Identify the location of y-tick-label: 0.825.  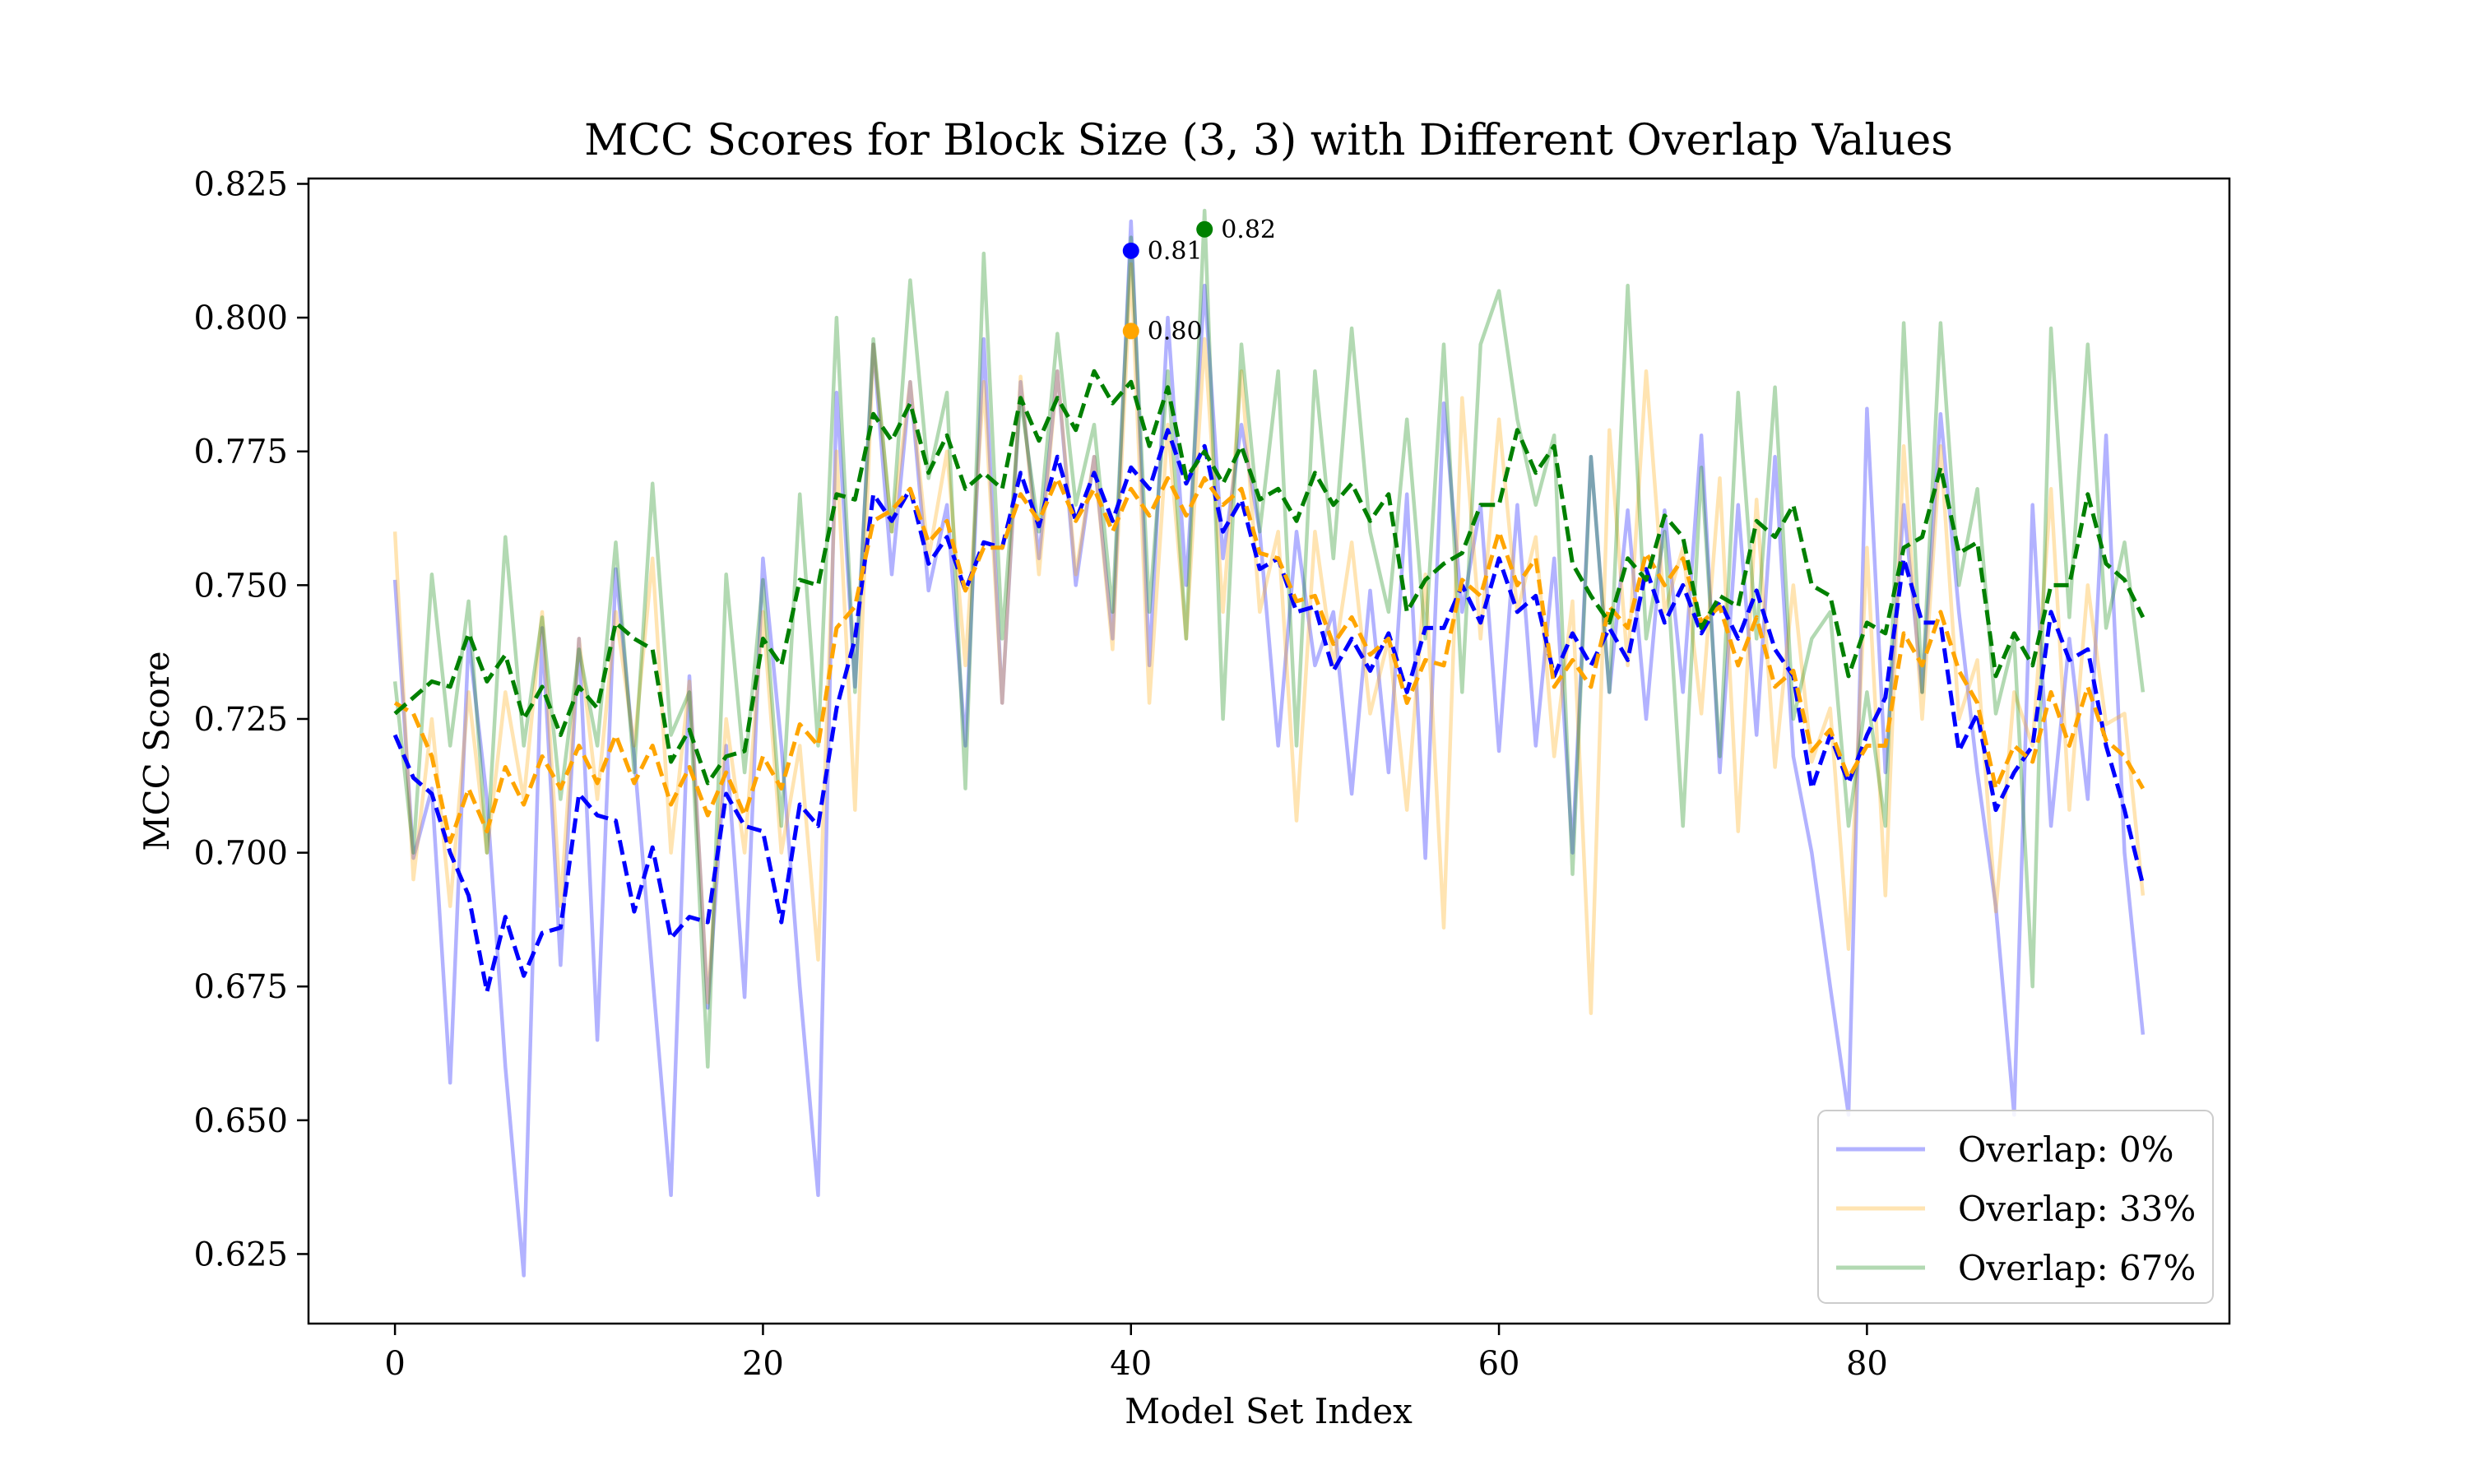
(241, 185).